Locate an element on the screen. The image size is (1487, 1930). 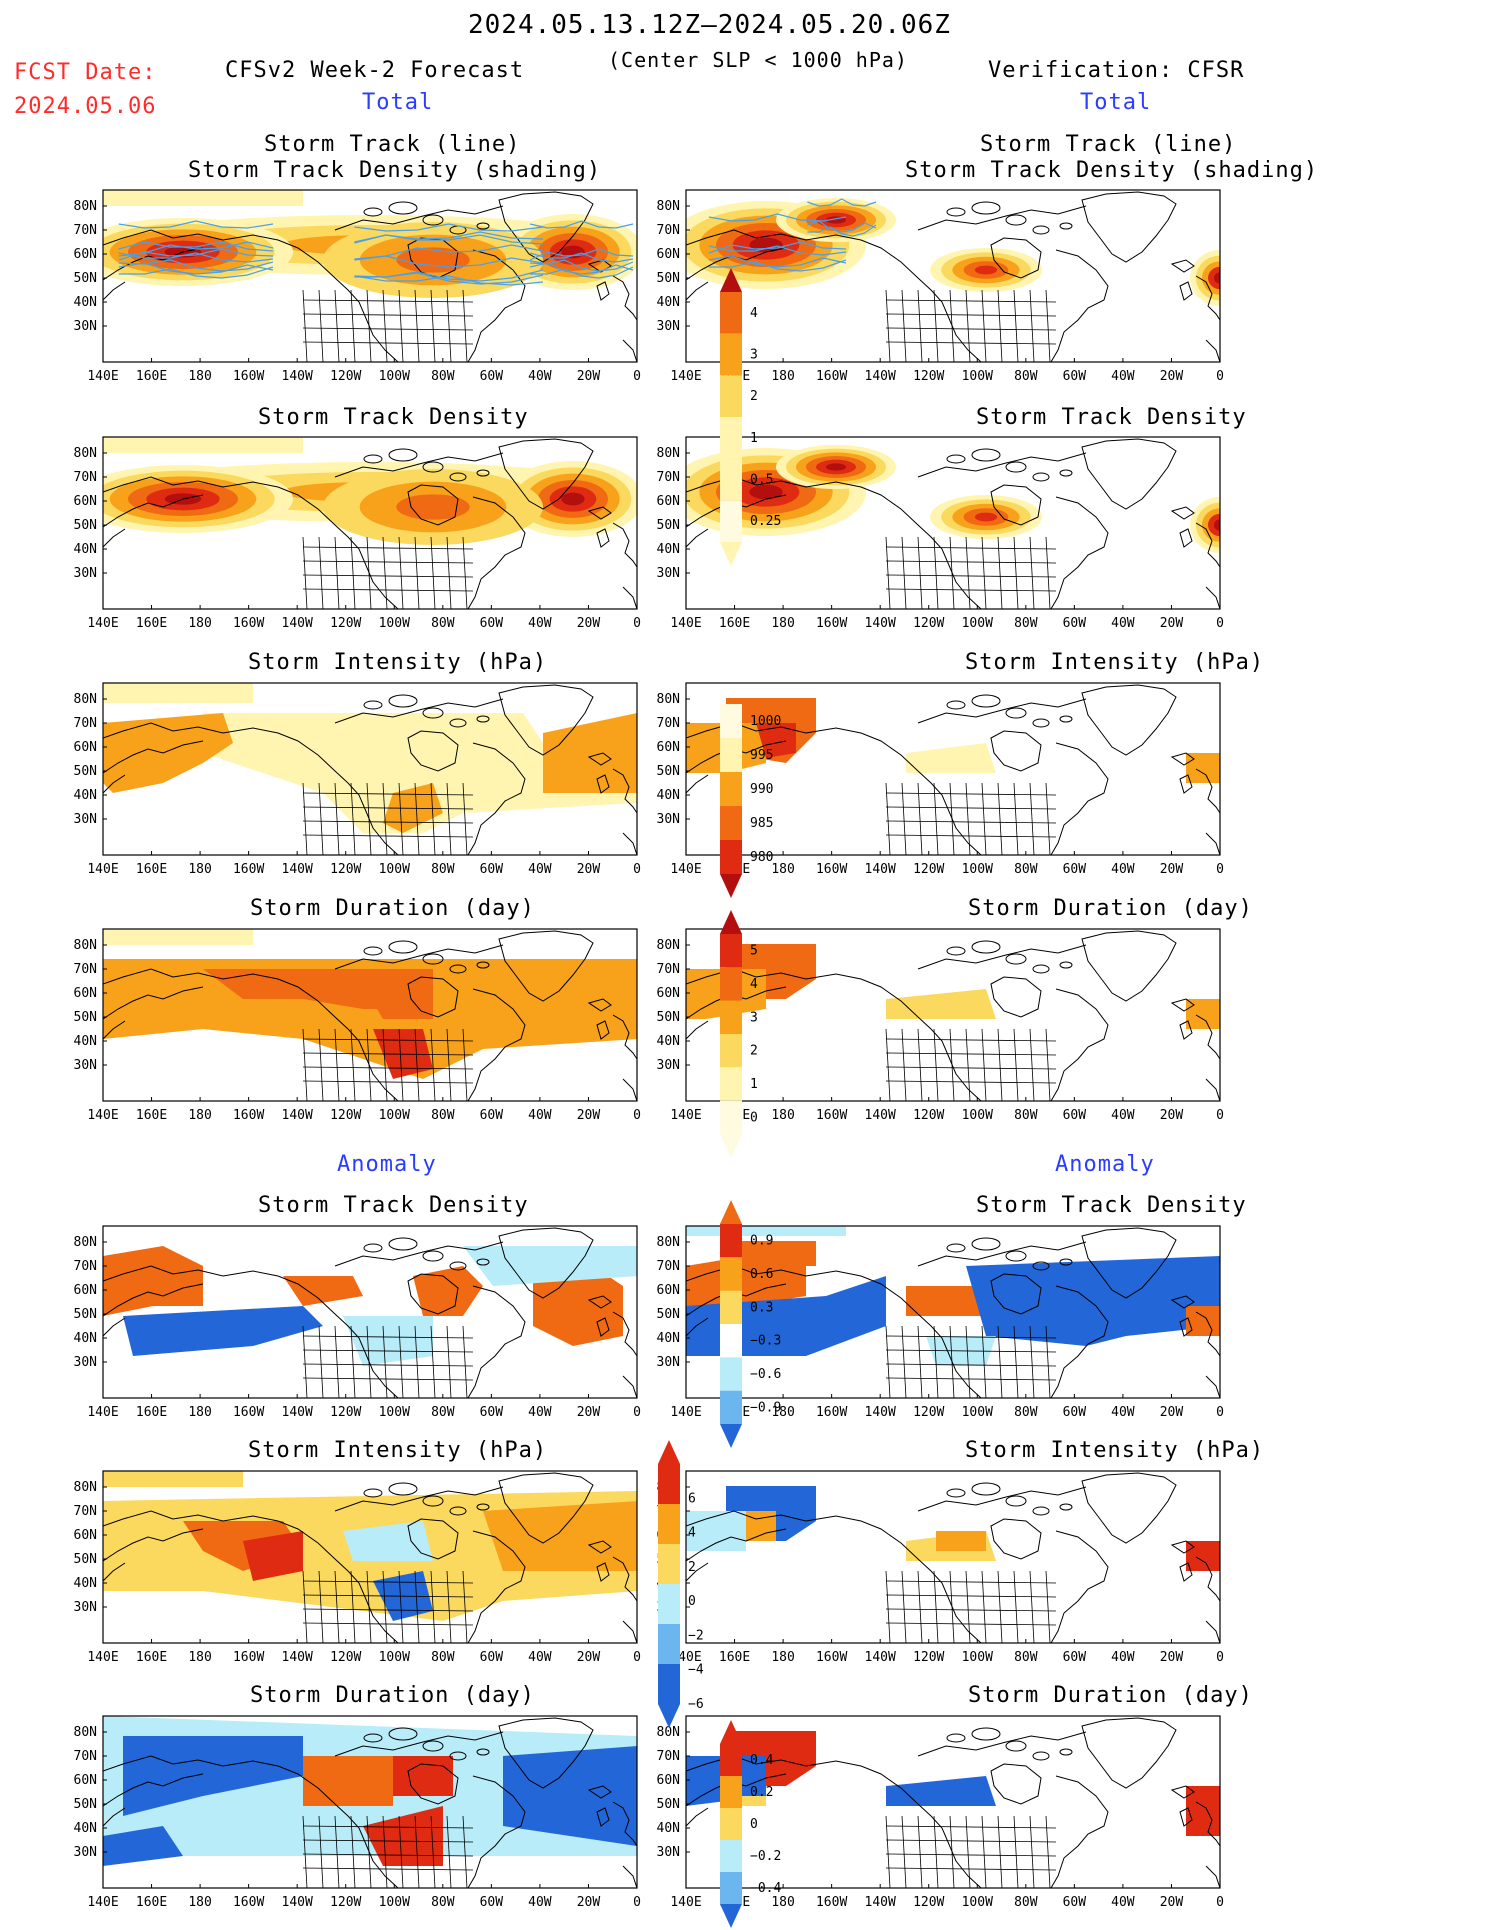
colorbar-tick-label: 0.5 is located at coordinates (761, 480).